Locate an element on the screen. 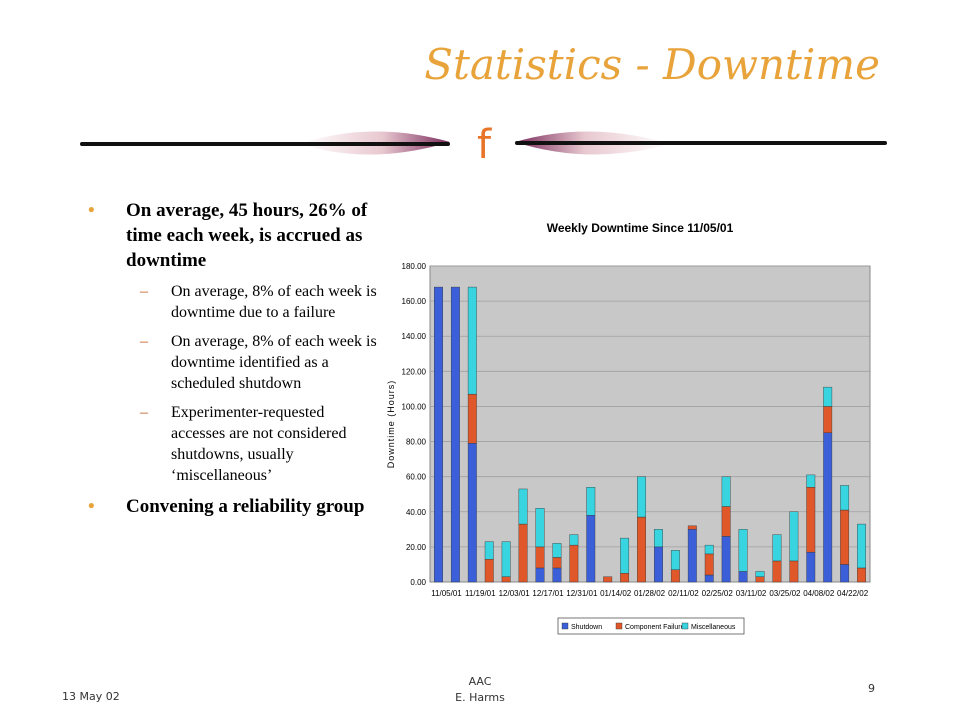 The image size is (960, 720). x-tick-label: 02/11/02 is located at coordinates (683, 593).